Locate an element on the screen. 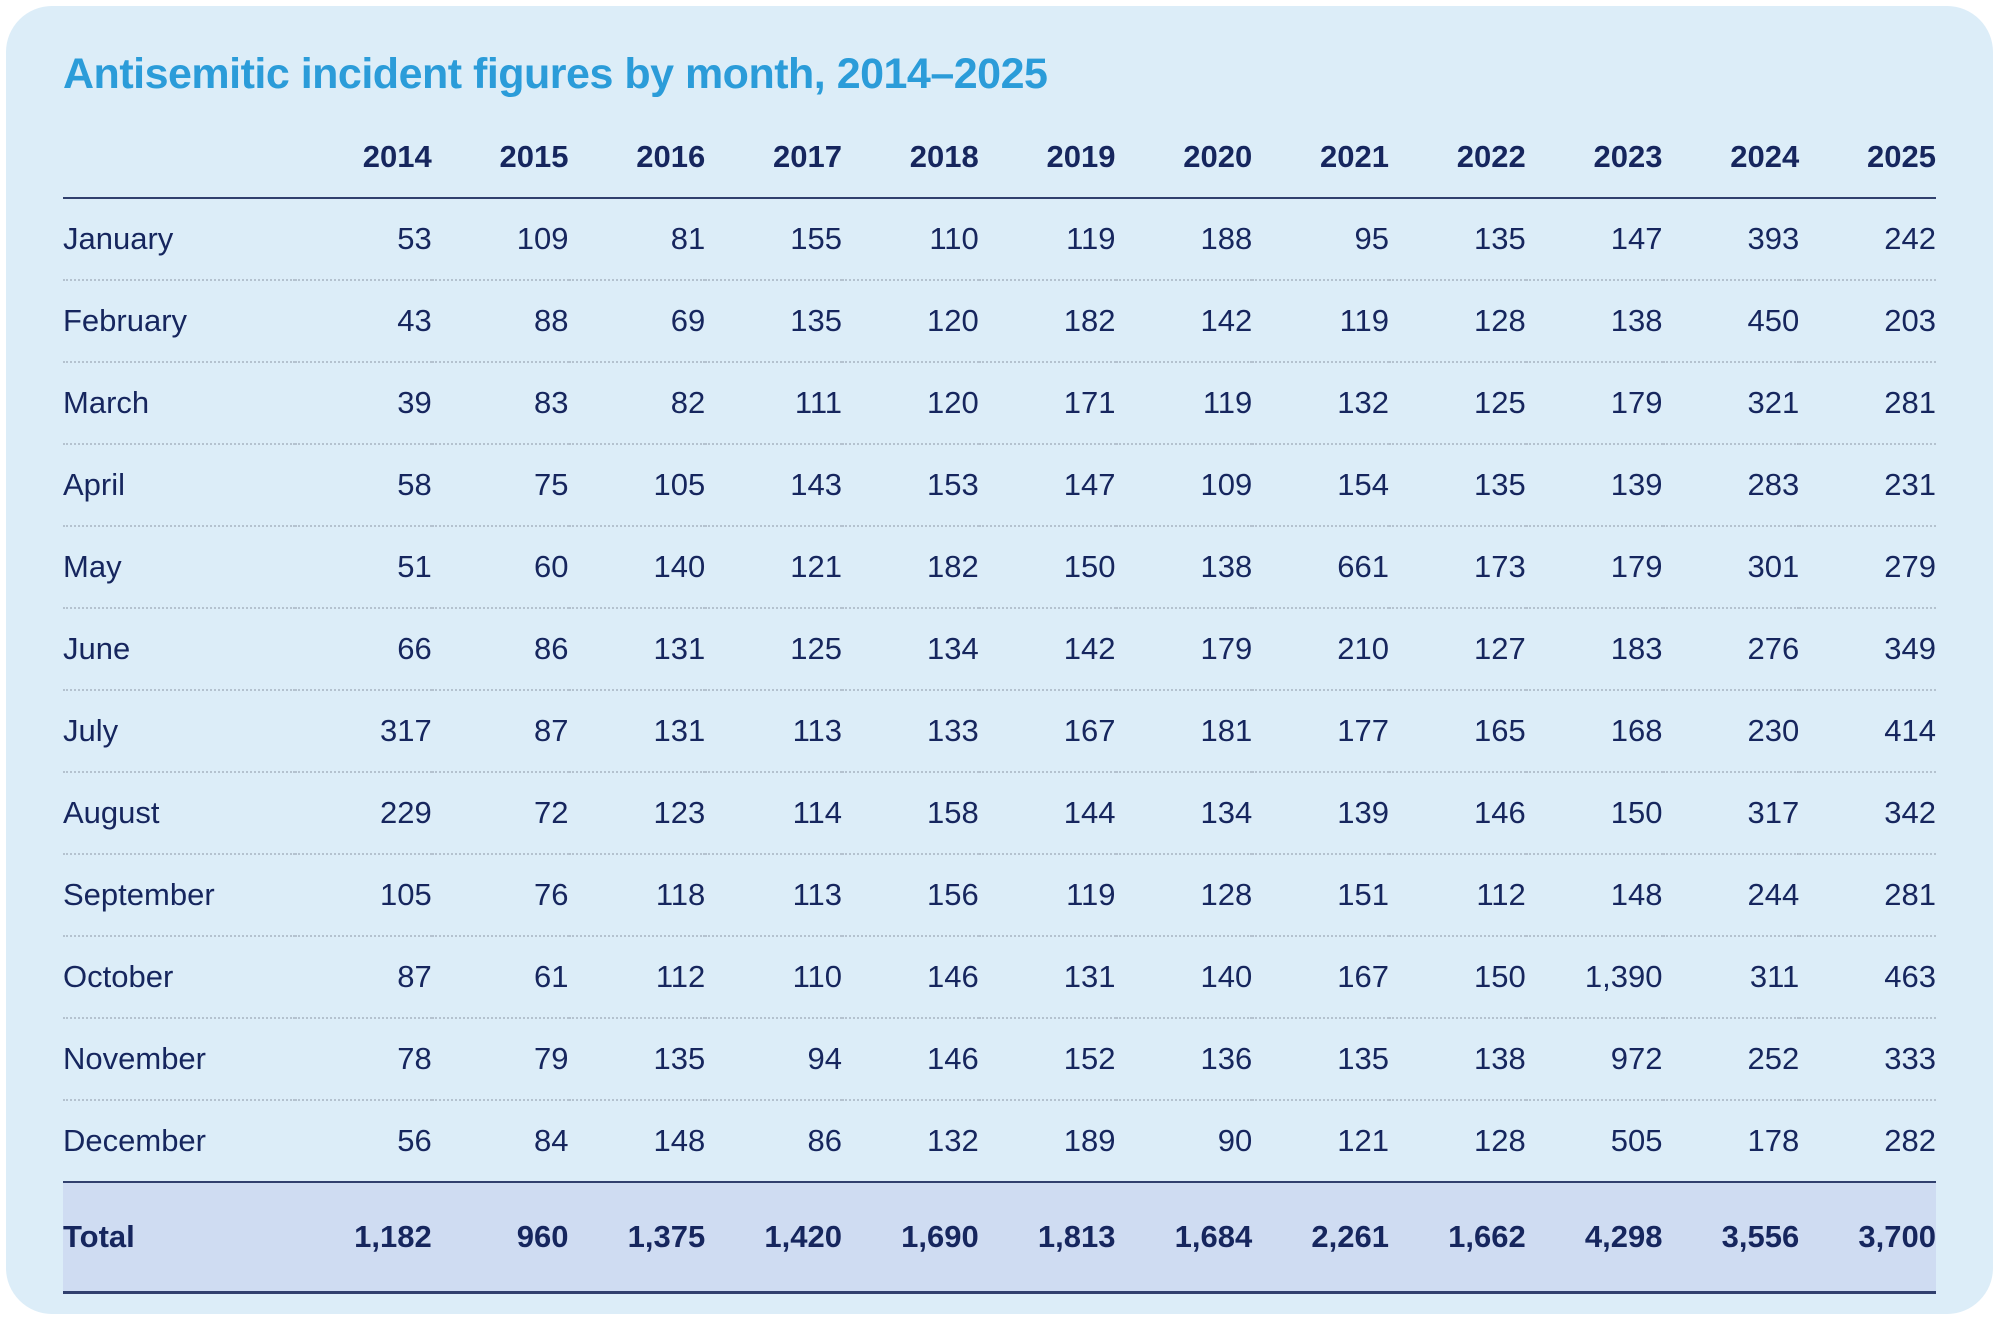  value-cell: 177 is located at coordinates (1320, 731).